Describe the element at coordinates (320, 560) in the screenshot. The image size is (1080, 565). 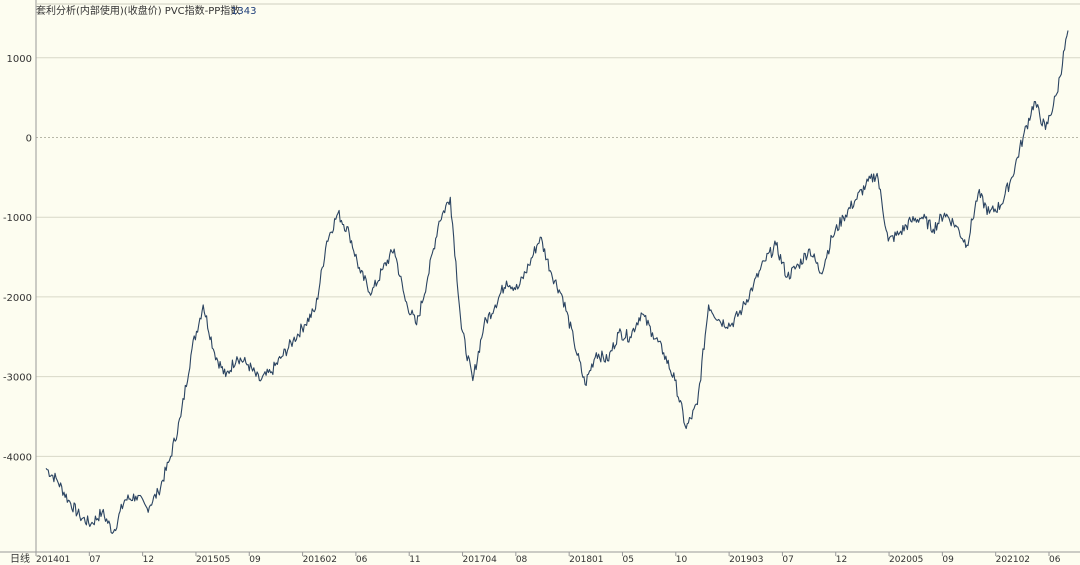
I see `x-tick-label: 201602` at that location.